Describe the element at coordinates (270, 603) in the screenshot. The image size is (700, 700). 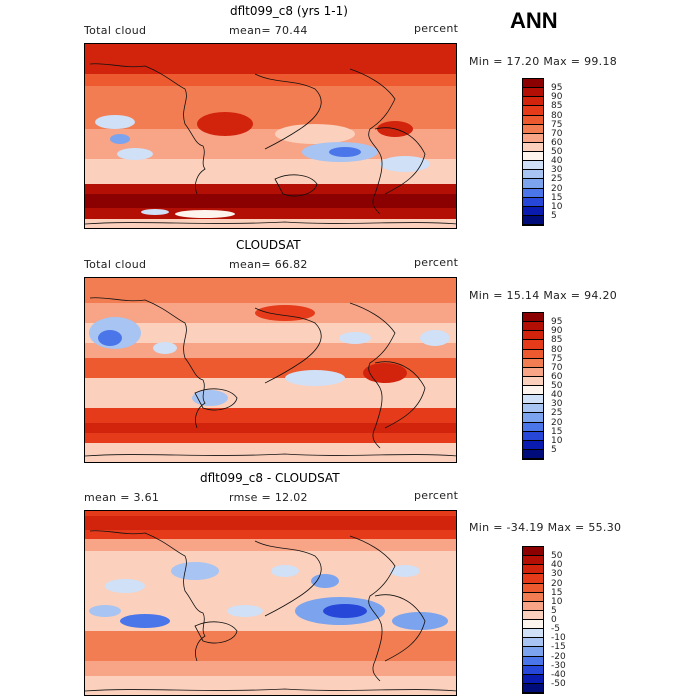
I see `difference-map` at that location.